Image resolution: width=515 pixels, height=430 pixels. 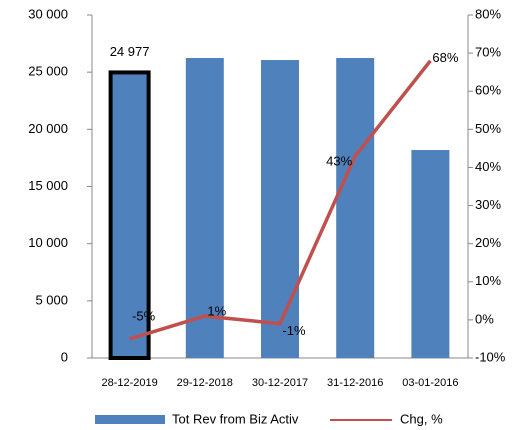 What do you see at coordinates (488, 166) in the screenshot?
I see `y2-tick-label: 40%` at bounding box center [488, 166].